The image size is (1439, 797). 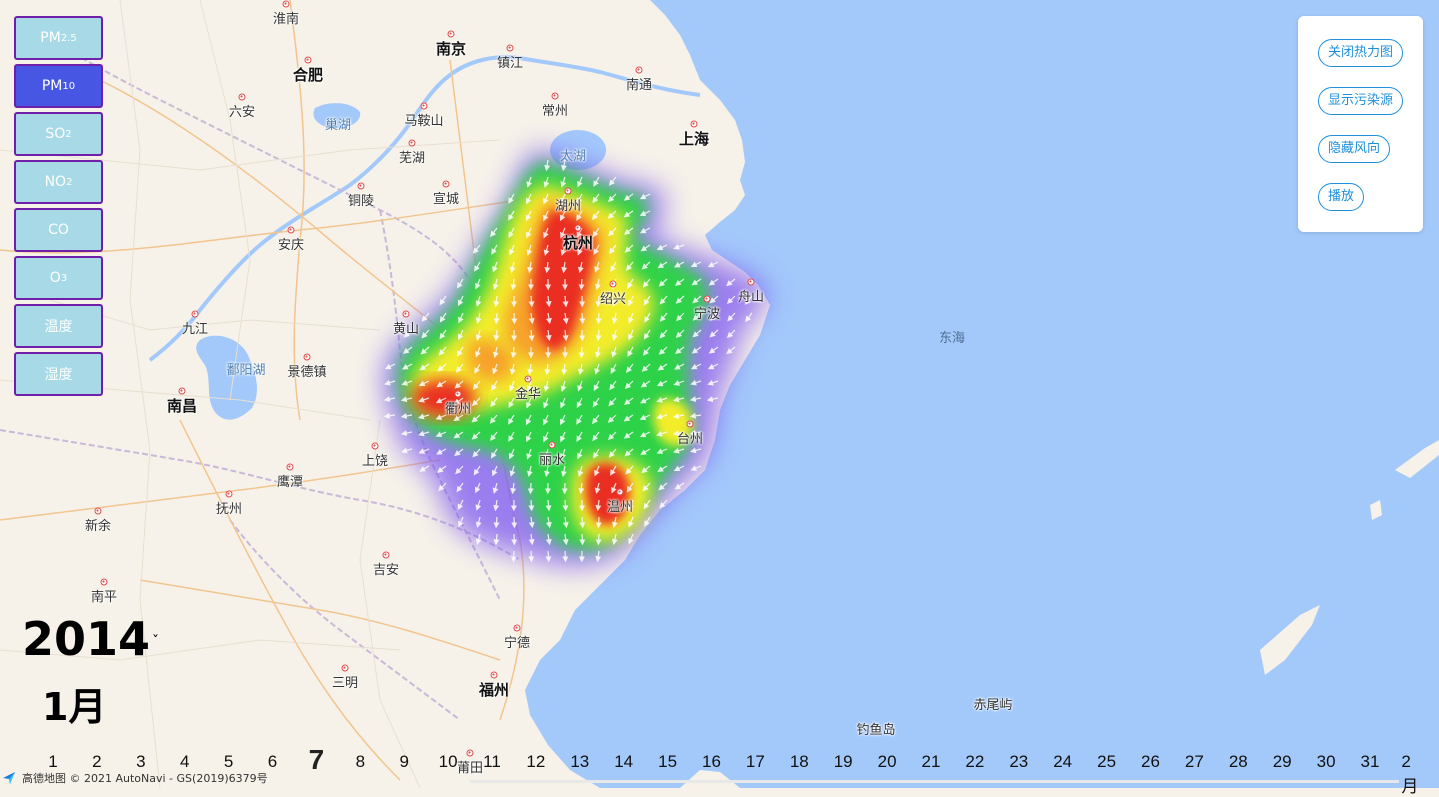 I want to click on map-label-major: 南昌, so click(x=182, y=405).